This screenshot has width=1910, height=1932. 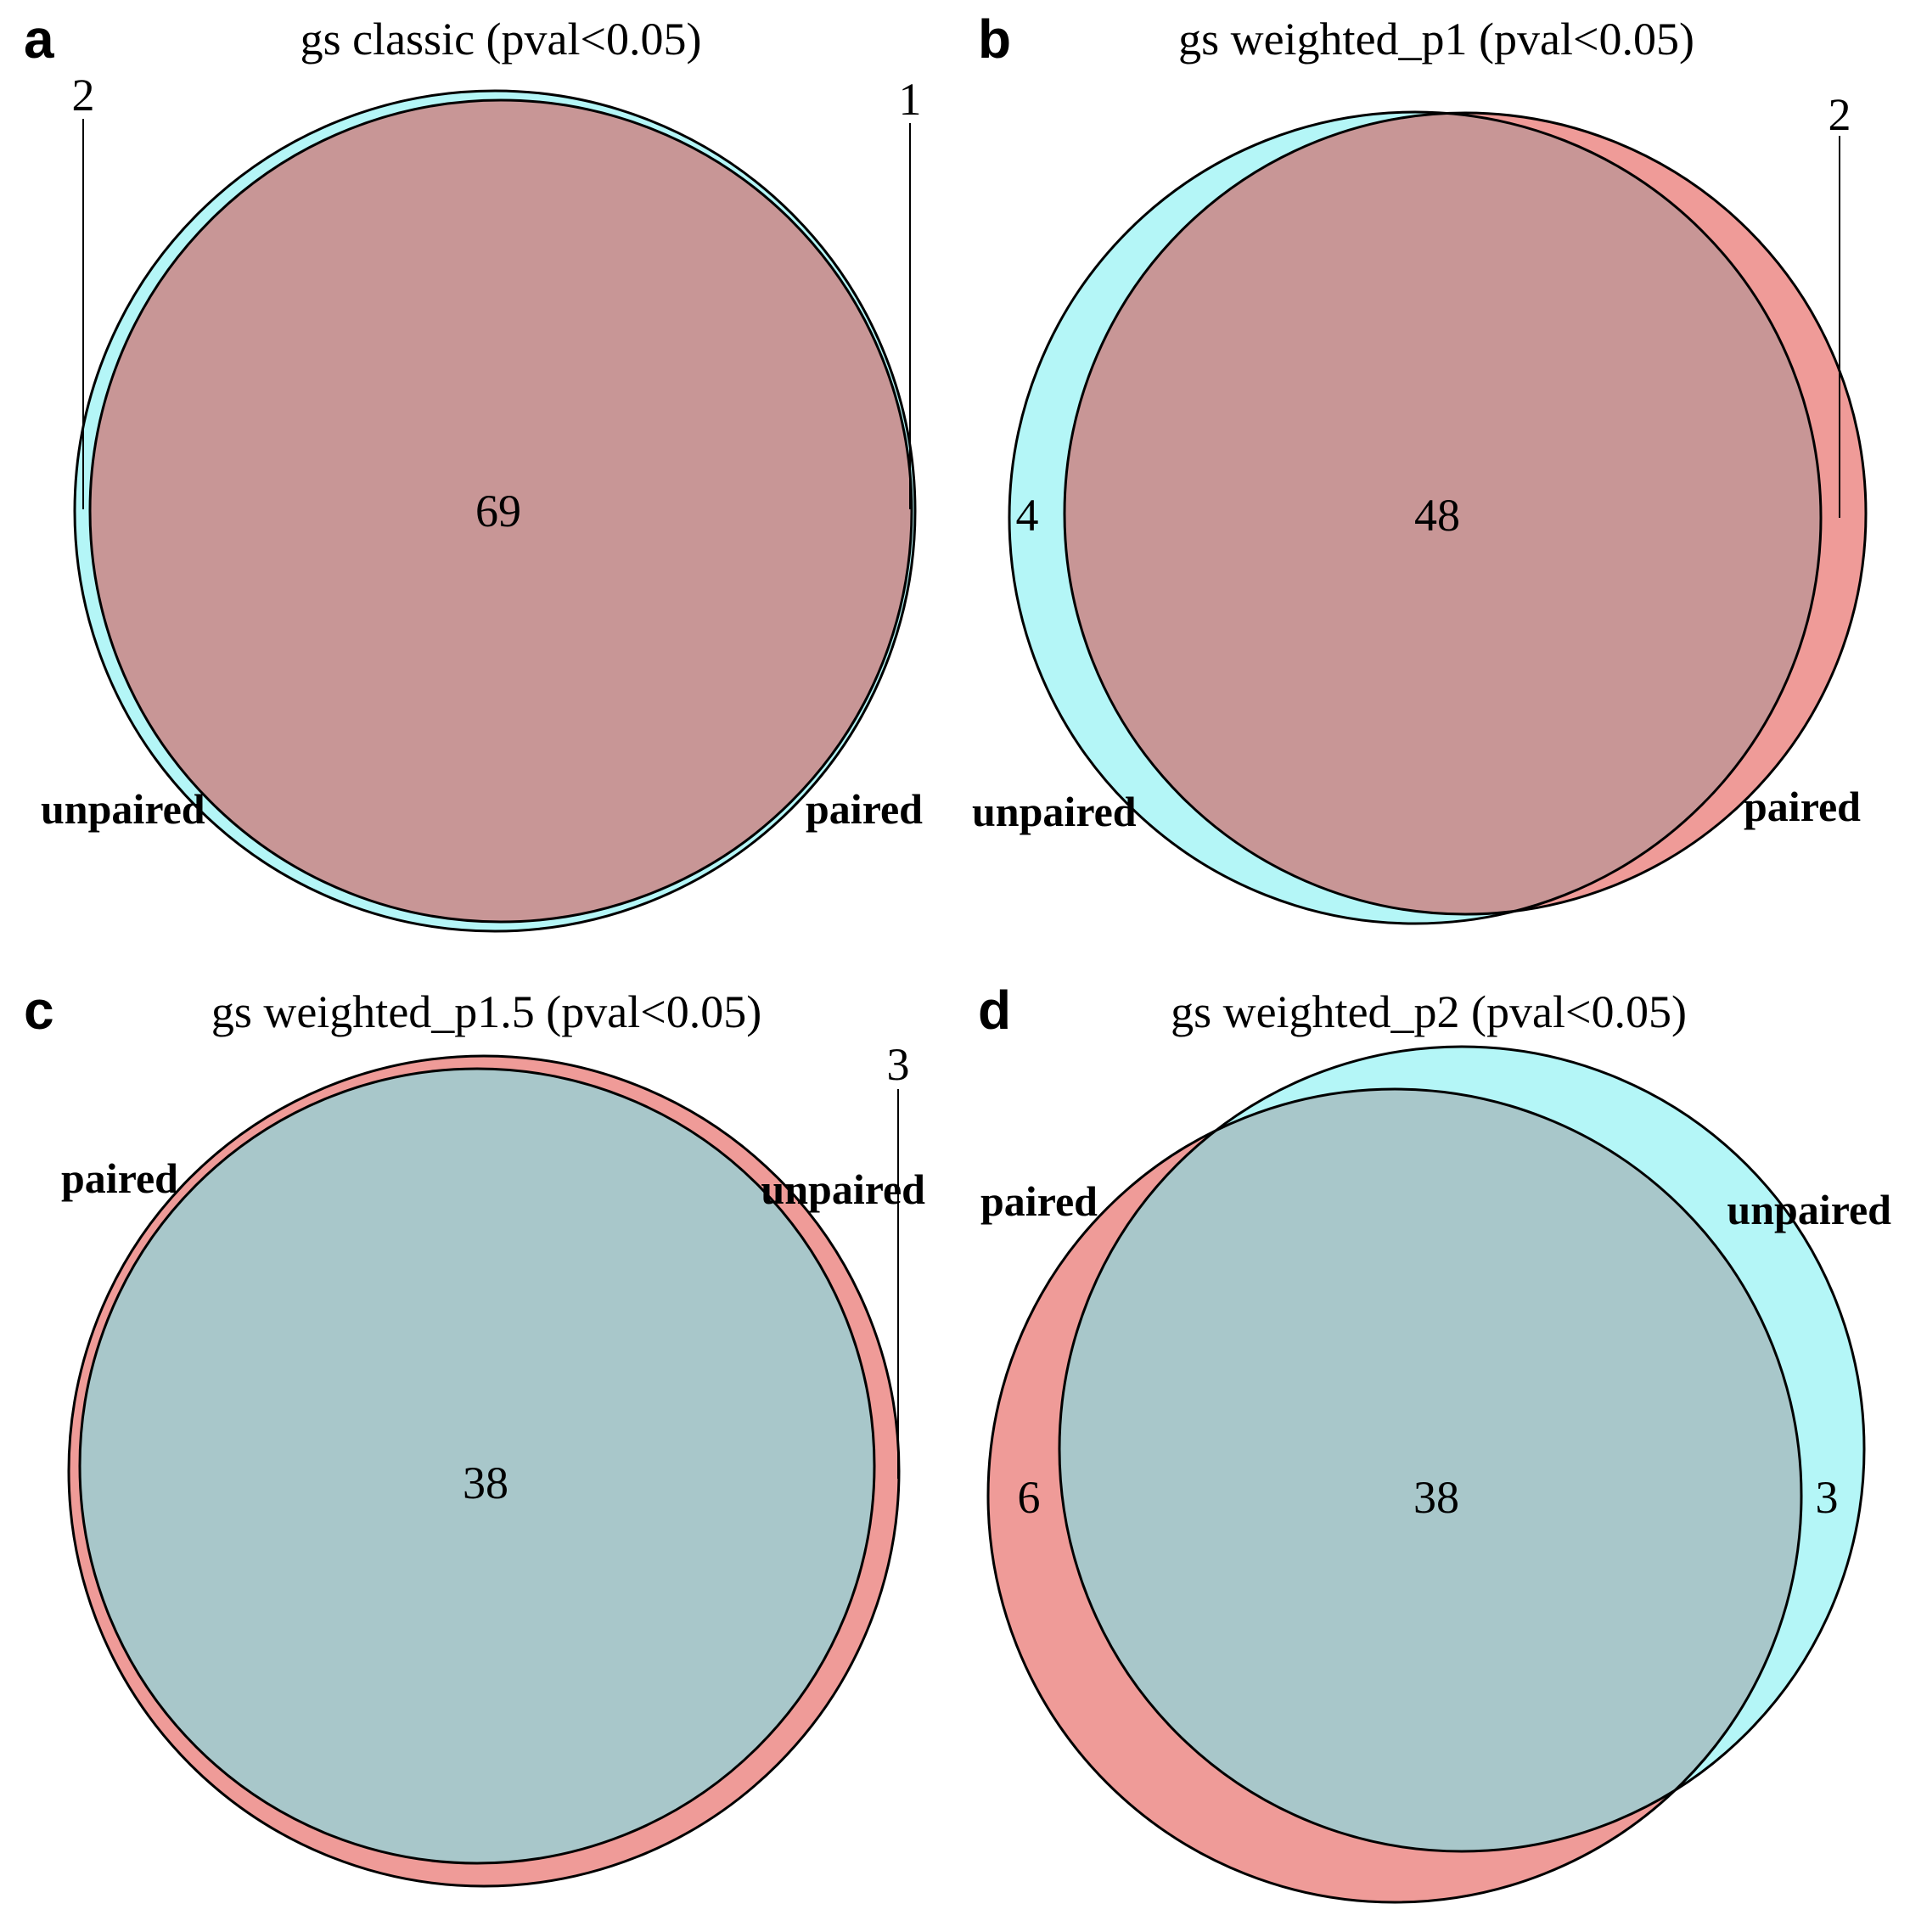 I want to click on panel-letter: a, so click(x=39, y=39).